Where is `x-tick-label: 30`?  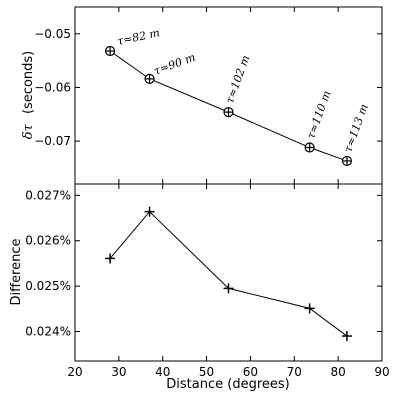
x-tick-label: 30 is located at coordinates (118, 372).